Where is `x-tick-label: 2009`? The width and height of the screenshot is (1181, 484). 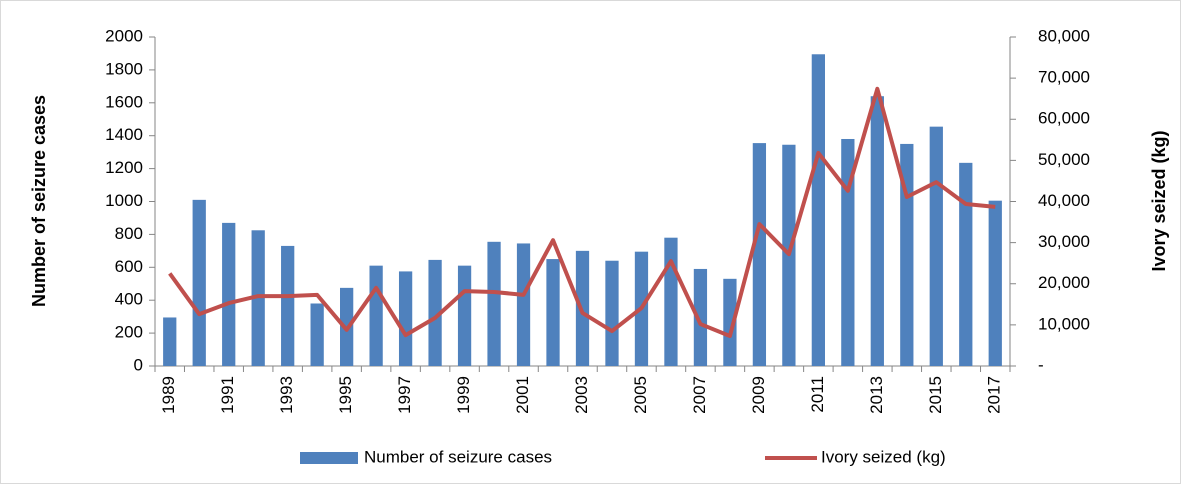
x-tick-label: 2009 is located at coordinates (758, 395).